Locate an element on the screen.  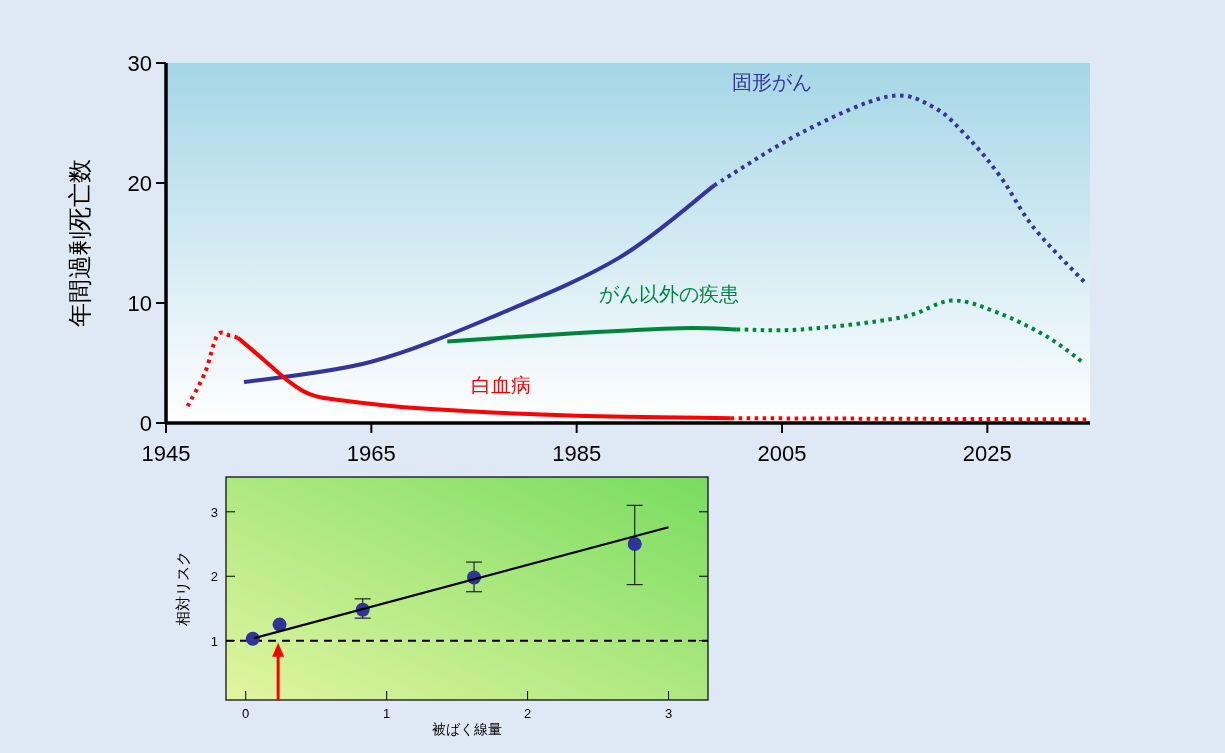
x-tick-label: 2005 is located at coordinates (782, 453).